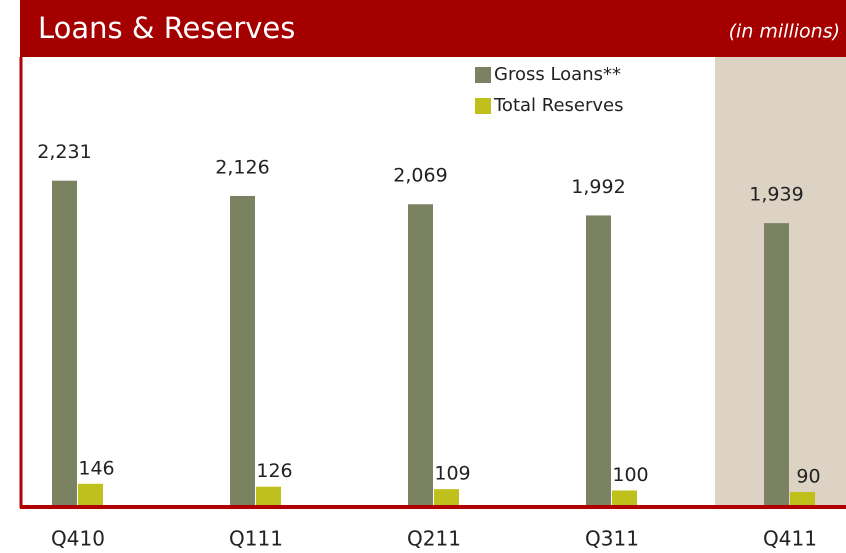 This screenshot has width=846, height=553. Describe the element at coordinates (420, 176) in the screenshot. I see `data-label: 2,069` at that location.